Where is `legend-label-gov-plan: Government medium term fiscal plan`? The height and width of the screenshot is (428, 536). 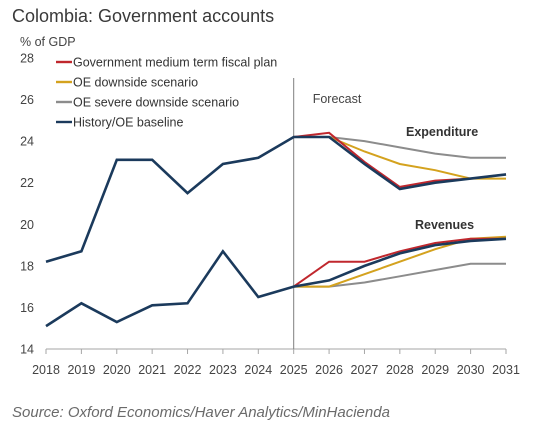
legend-label-gov-plan: Government medium term fiscal plan is located at coordinates (175, 63).